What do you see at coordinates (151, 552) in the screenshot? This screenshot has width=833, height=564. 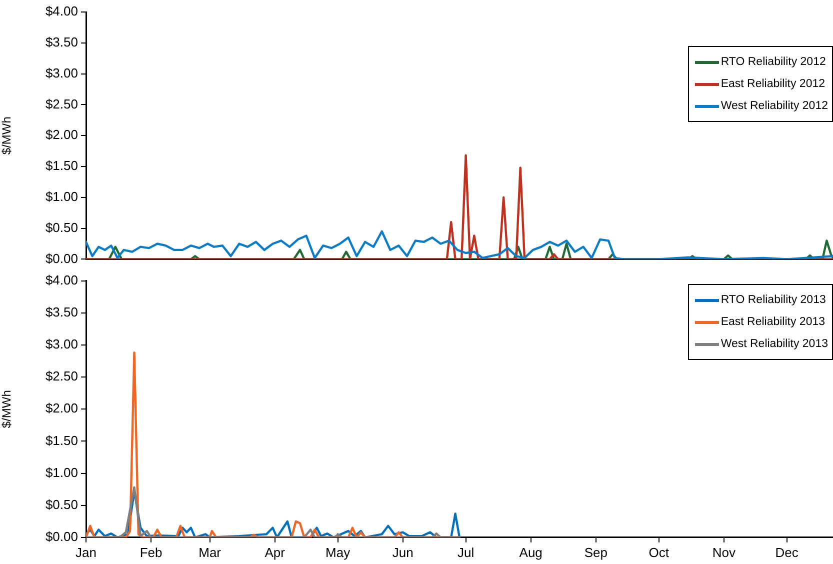 I see `x-tick-label: Feb` at bounding box center [151, 552].